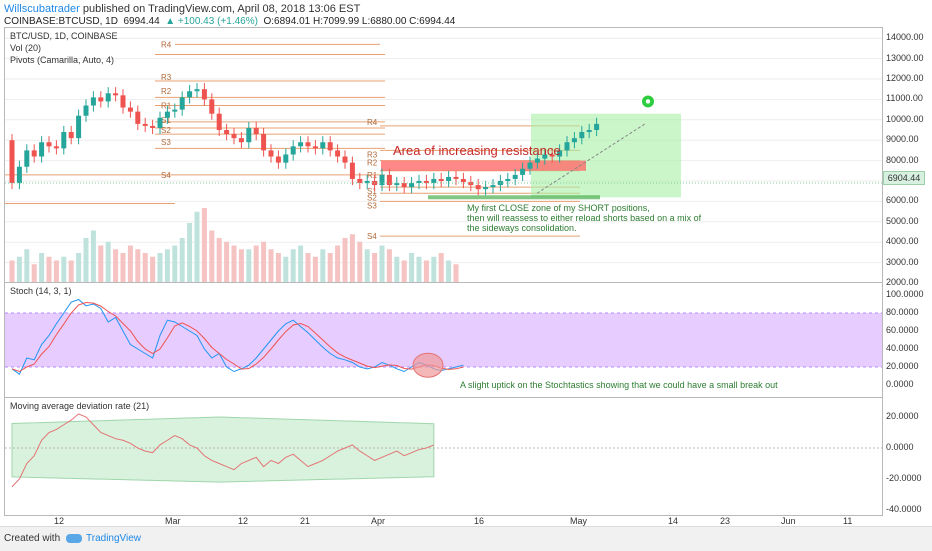 This screenshot has width=932, height=551. I want to click on last-price: 6994.44, so click(141, 21).